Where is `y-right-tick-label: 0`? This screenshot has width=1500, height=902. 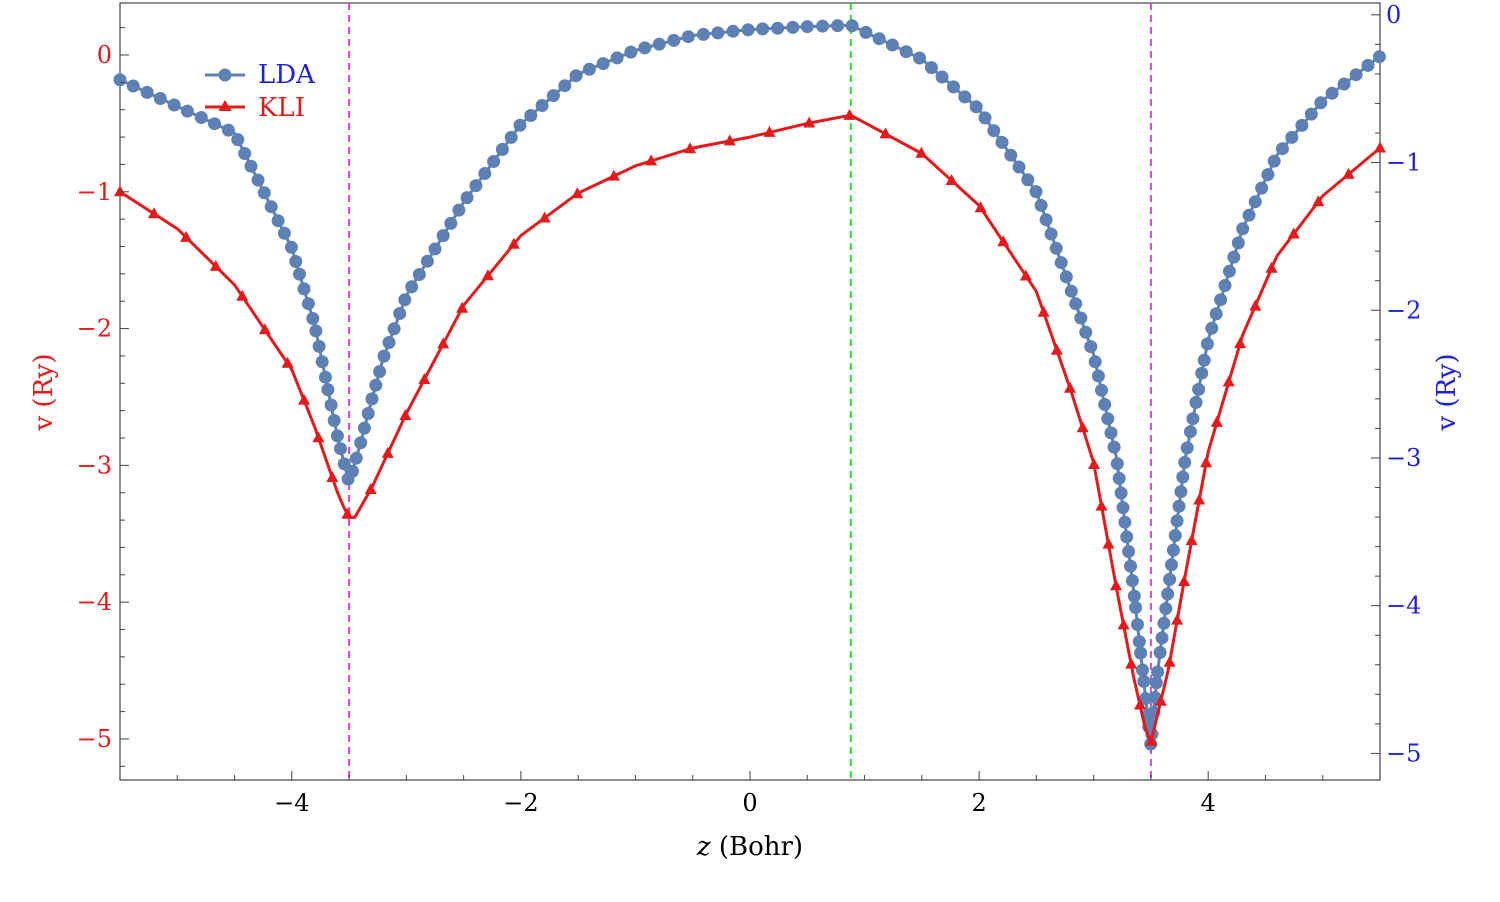 y-right-tick-label: 0 is located at coordinates (1393, 15).